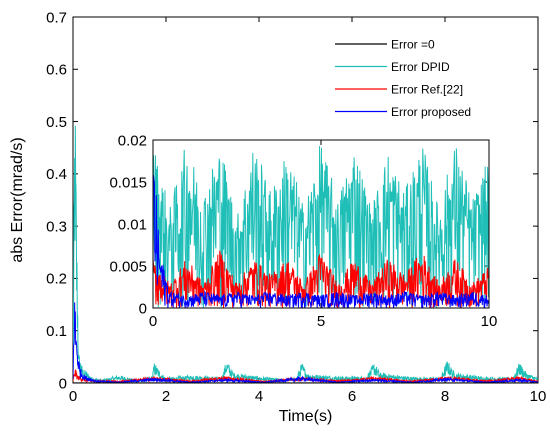  I want to click on legend-label: Error Ref.[22], so click(427, 90).